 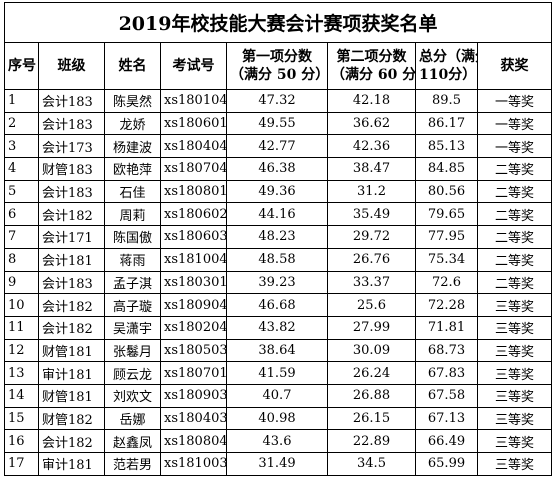 I want to click on header-text: 第一项分数, so click(x=277, y=57).